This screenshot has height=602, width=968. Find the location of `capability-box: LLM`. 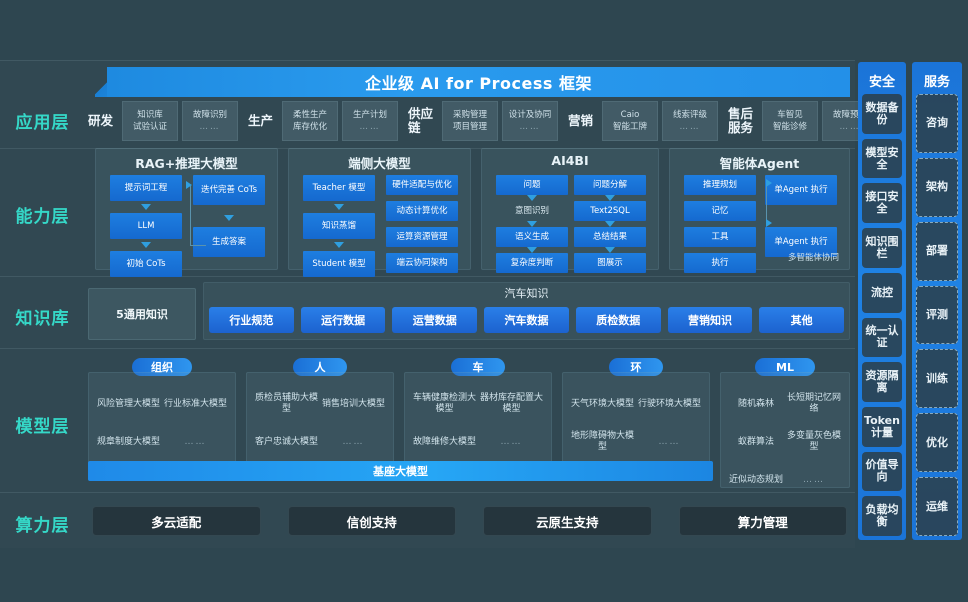

capability-box: LLM is located at coordinates (146, 226).